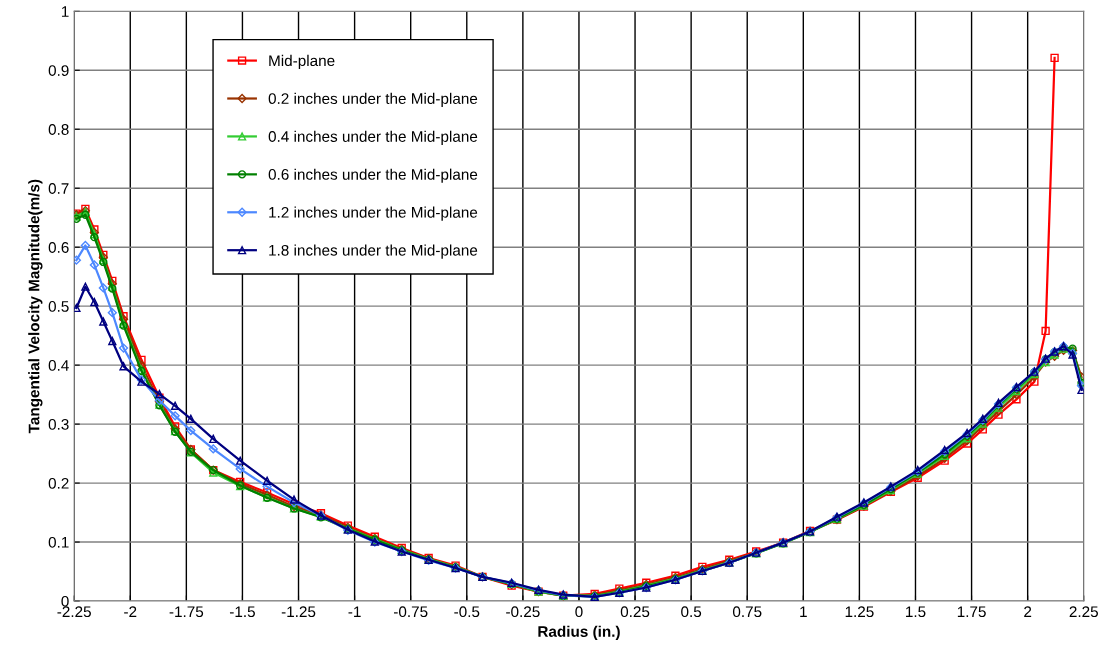 The width and height of the screenshot is (1107, 669). I want to click on legend-label: 0.4 inches under the Mid-plane, so click(373, 137).